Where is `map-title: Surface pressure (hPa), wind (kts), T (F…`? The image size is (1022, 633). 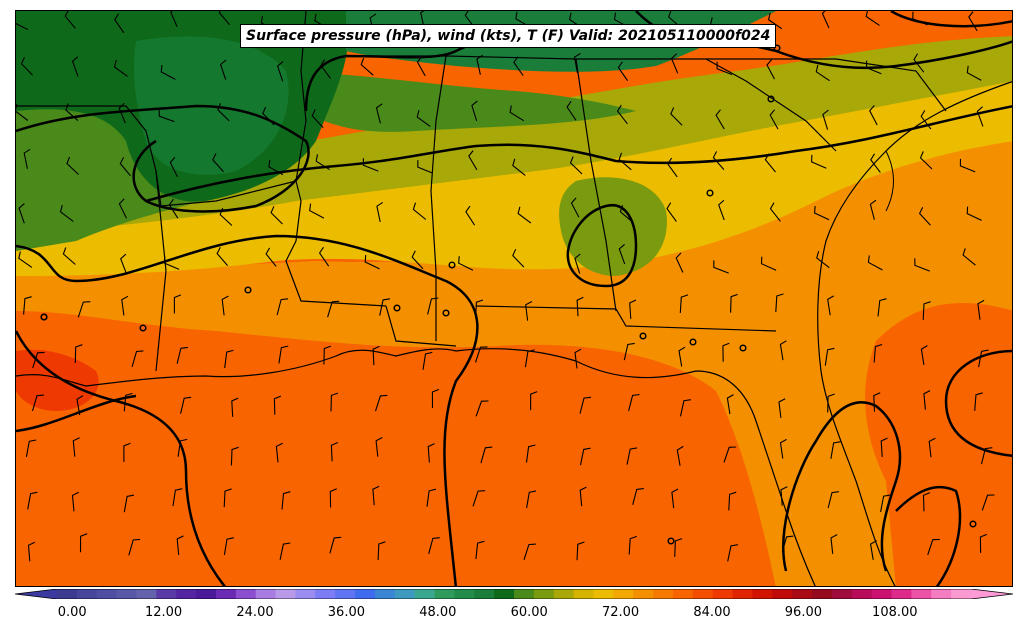
map-title: Surface pressure (hPa), wind (kts), T (F… is located at coordinates (508, 36).